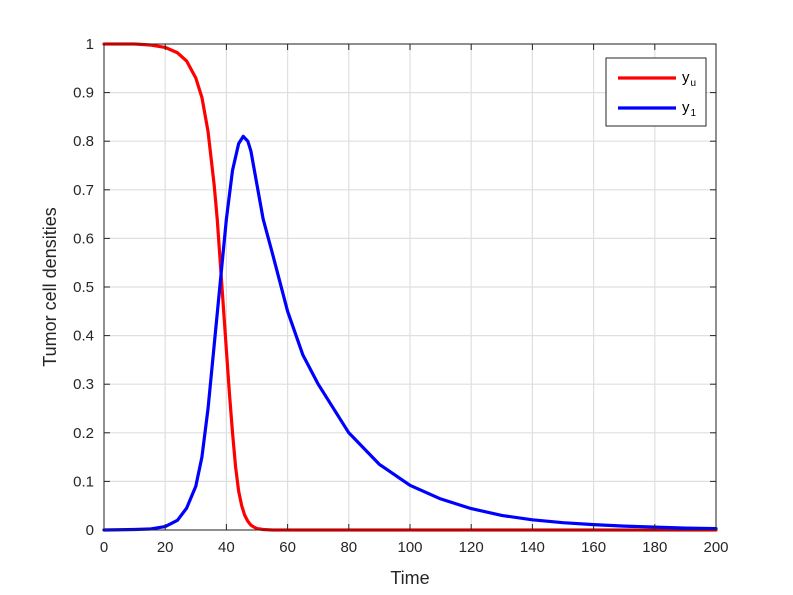 The width and height of the screenshot is (793, 595). Describe the element at coordinates (287, 547) in the screenshot. I see `x-tick-label: 60` at that location.